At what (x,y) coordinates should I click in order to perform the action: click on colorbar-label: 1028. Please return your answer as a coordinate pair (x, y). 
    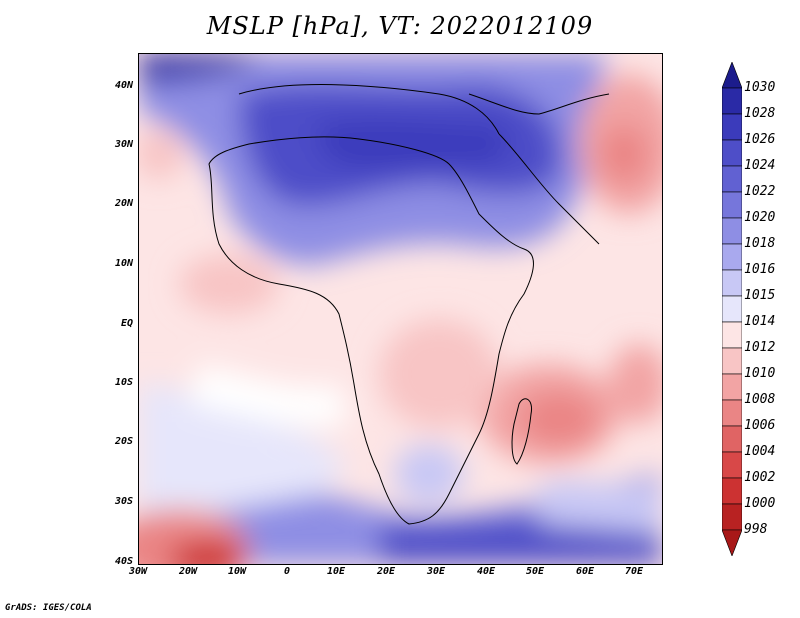
    Looking at the image, I should click on (760, 113).